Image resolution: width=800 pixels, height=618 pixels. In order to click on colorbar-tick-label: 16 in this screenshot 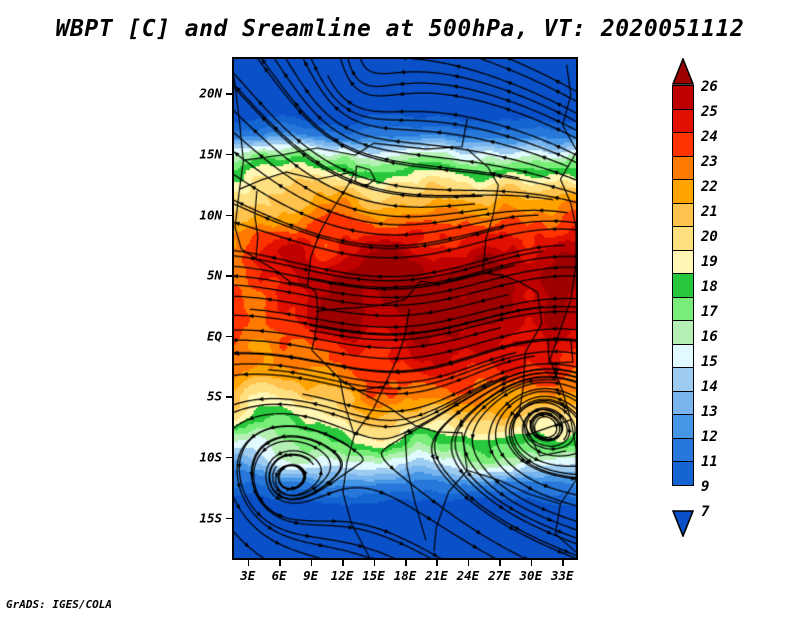, I will do `click(709, 337)`.